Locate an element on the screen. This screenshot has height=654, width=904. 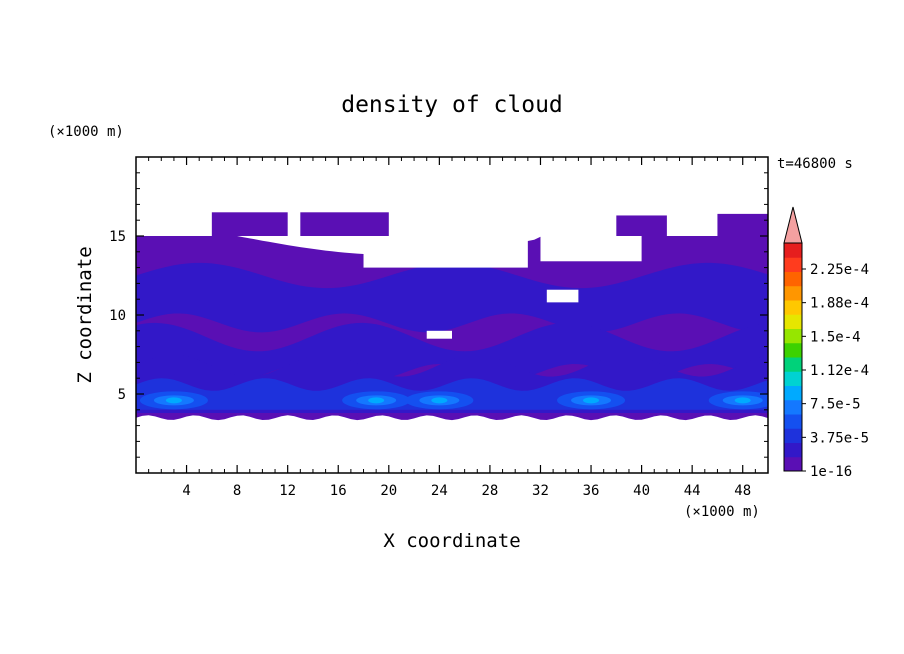
colorbar-label: 7.5e-5 is located at coordinates (835, 405).